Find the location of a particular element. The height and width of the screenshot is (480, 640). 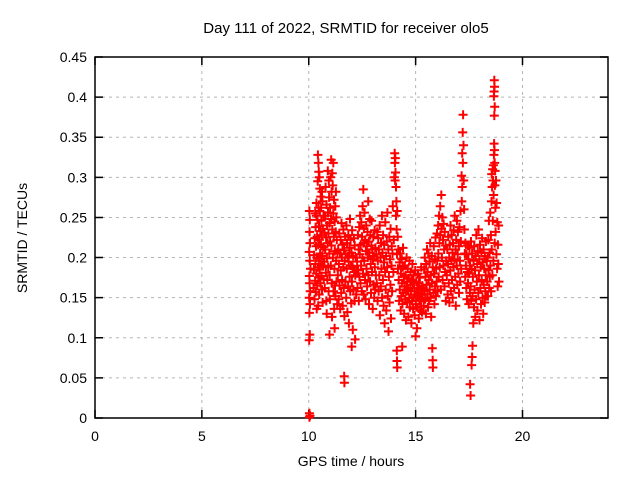

x-tick-label: 20 is located at coordinates (523, 436).